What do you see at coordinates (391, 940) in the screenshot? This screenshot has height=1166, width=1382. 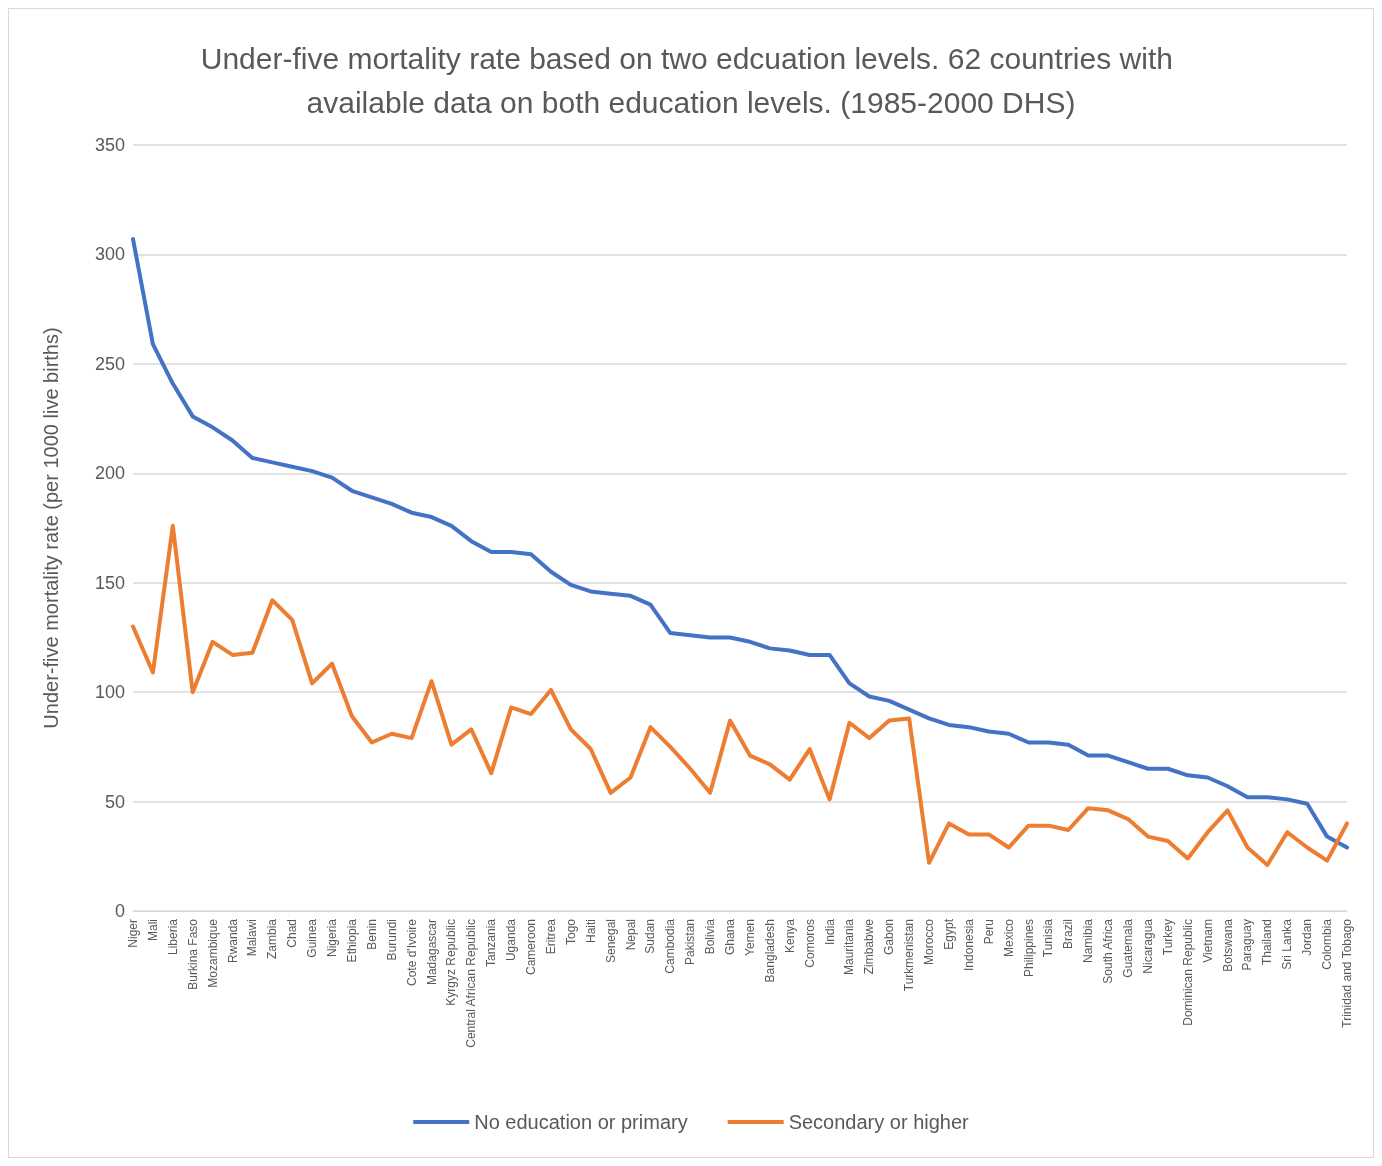 I see `x-tick-label: Burundi` at bounding box center [391, 940].